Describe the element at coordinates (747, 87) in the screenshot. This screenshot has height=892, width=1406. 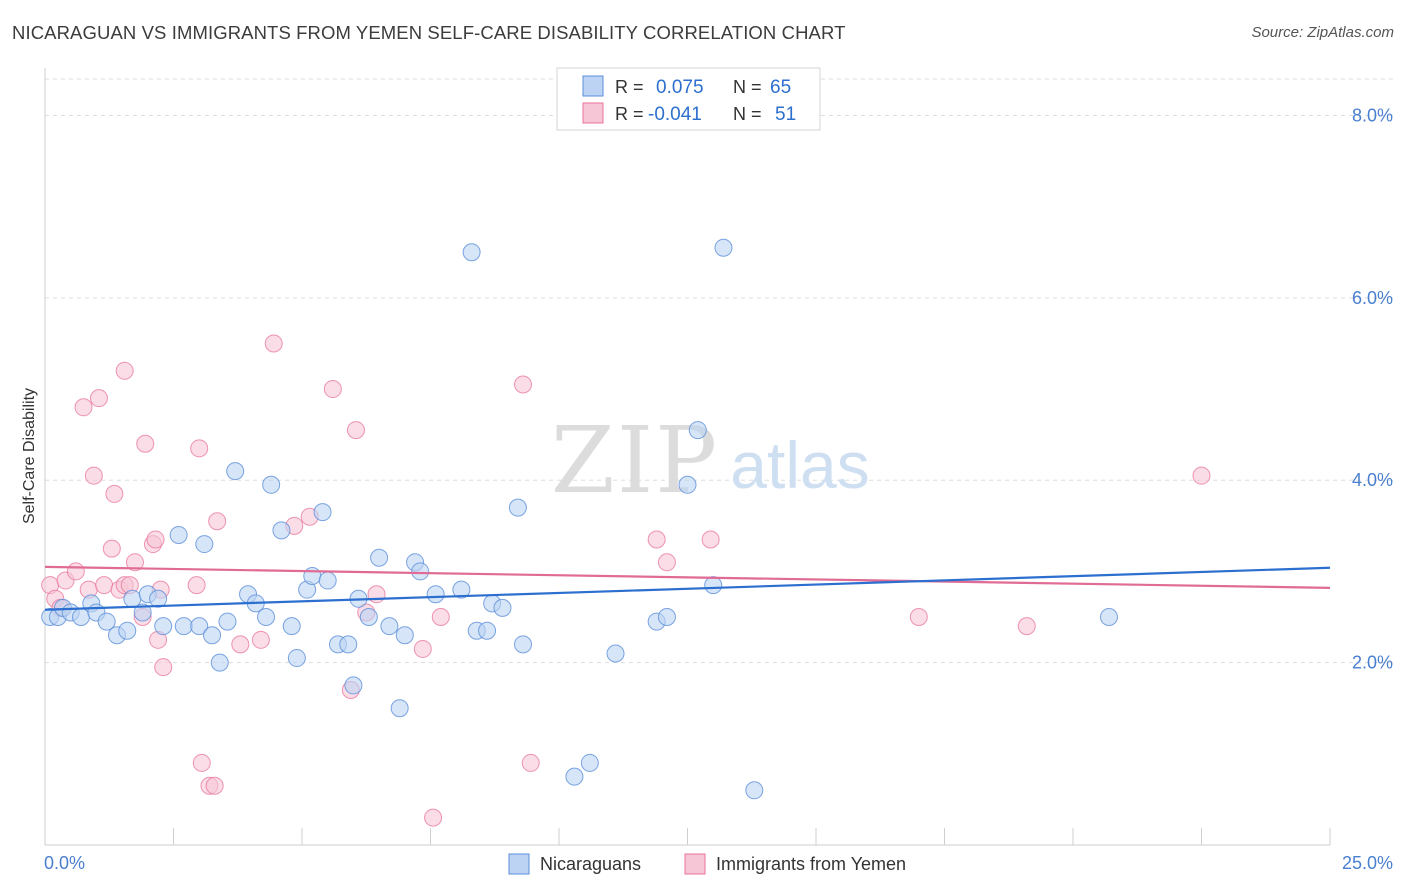
I see `legend-n-label-1: N =` at that location.